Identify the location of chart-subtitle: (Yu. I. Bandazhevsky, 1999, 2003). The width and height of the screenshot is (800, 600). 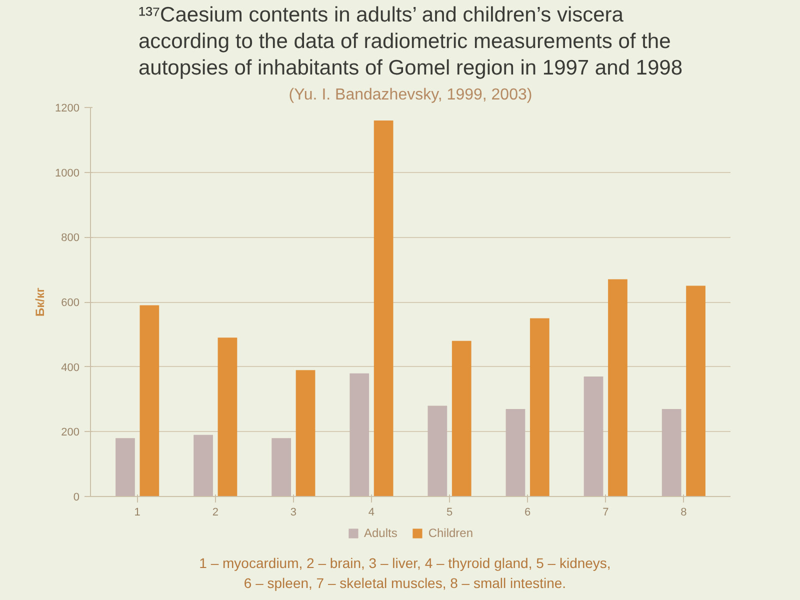
(410, 95).